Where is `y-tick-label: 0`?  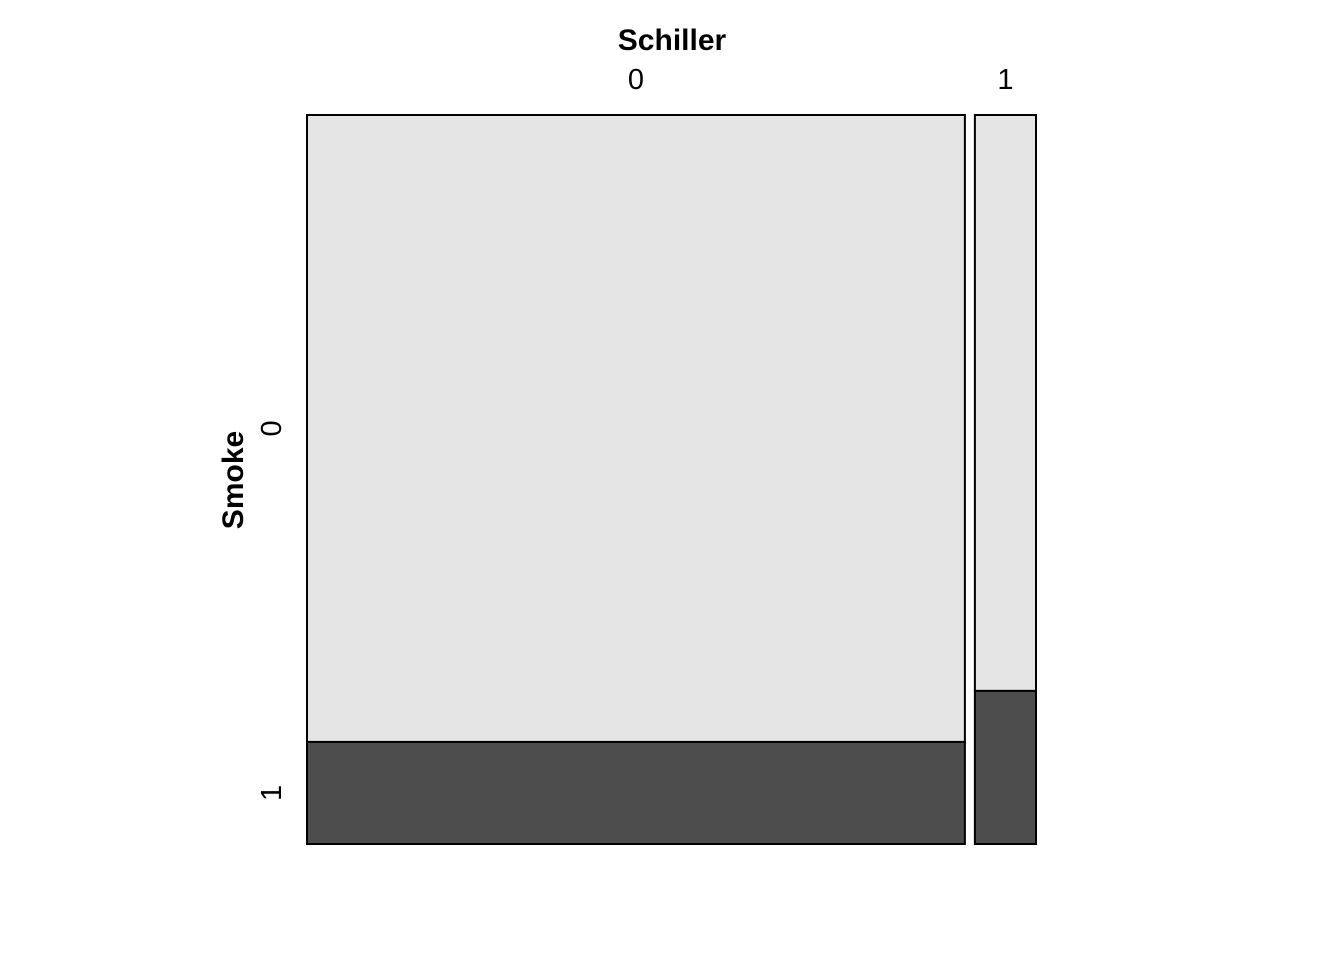 y-tick-label: 0 is located at coordinates (272, 428).